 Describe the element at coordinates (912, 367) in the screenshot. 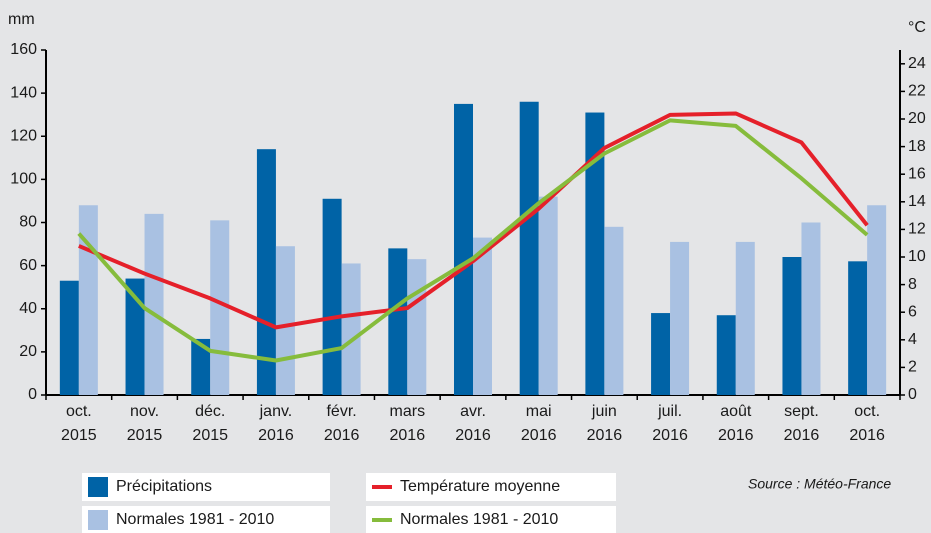

I see `y2-tick-label: 2` at that location.